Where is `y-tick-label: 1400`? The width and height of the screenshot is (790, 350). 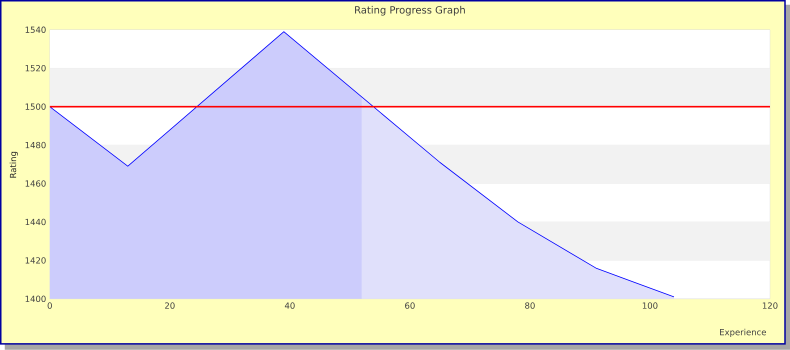 y-tick-label: 1400 is located at coordinates (36, 299).